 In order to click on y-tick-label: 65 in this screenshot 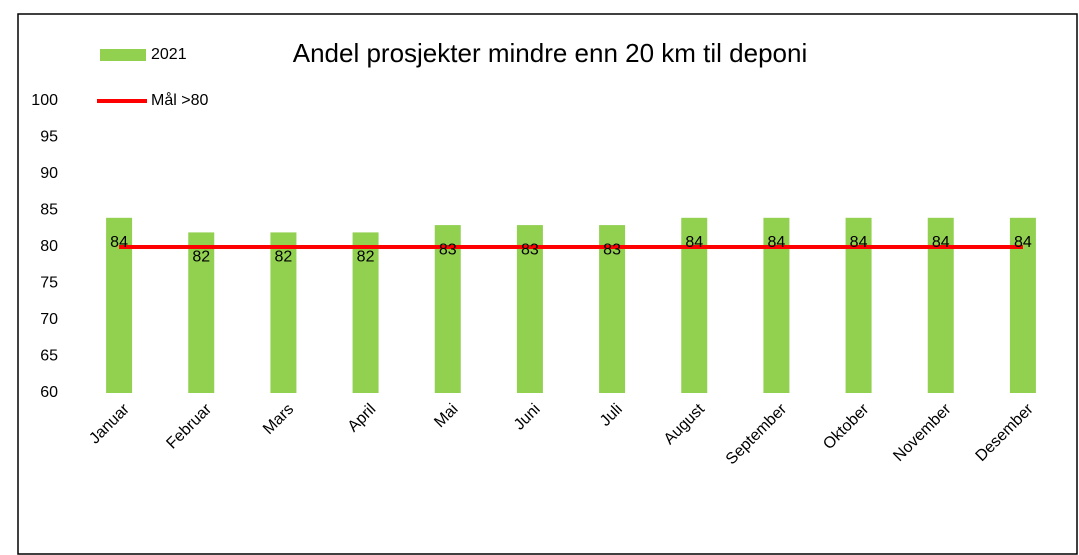, I will do `click(49, 356)`.